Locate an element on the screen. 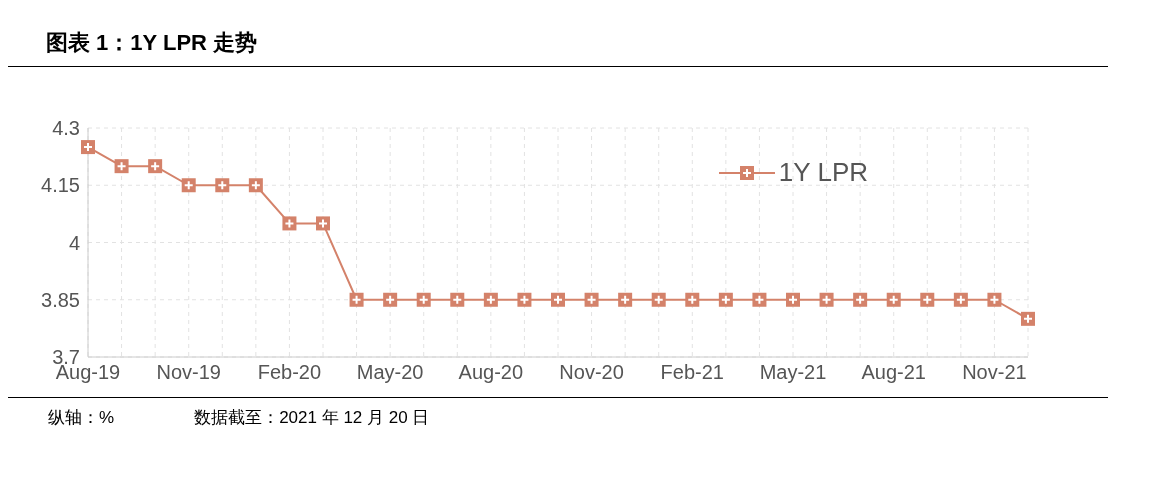 The height and width of the screenshot is (486, 1157). legend-label: 1Y LPR is located at coordinates (823, 172).